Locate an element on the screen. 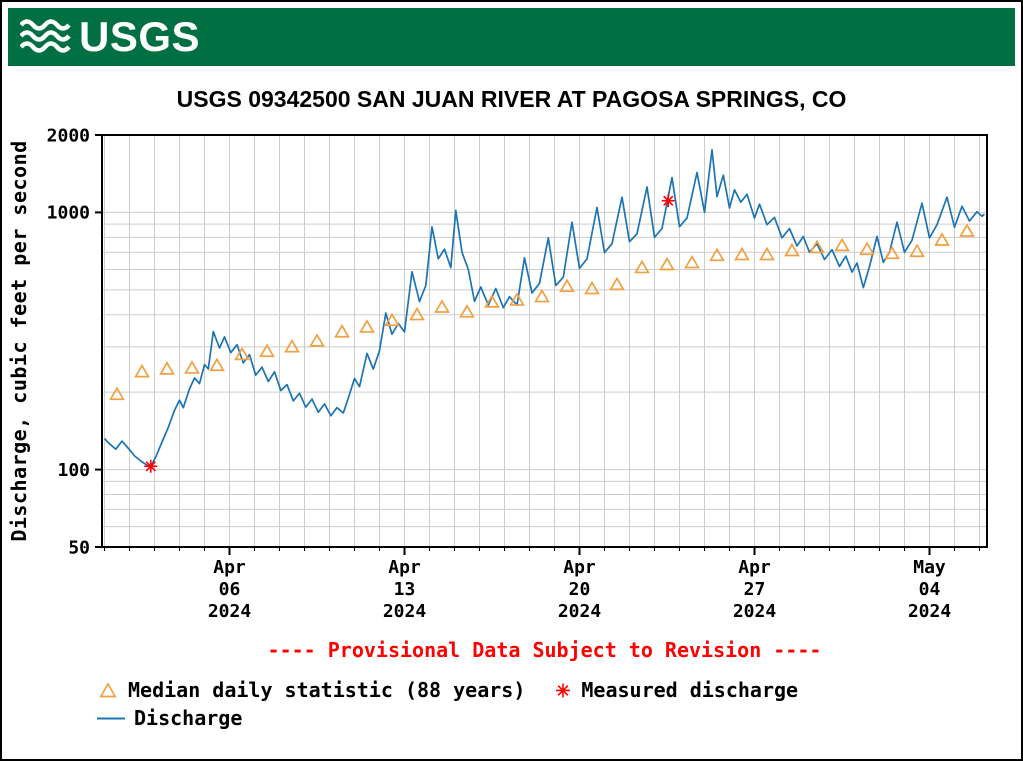 This screenshot has height=761, width=1023. svg-text: 2000 is located at coordinates (68, 135).